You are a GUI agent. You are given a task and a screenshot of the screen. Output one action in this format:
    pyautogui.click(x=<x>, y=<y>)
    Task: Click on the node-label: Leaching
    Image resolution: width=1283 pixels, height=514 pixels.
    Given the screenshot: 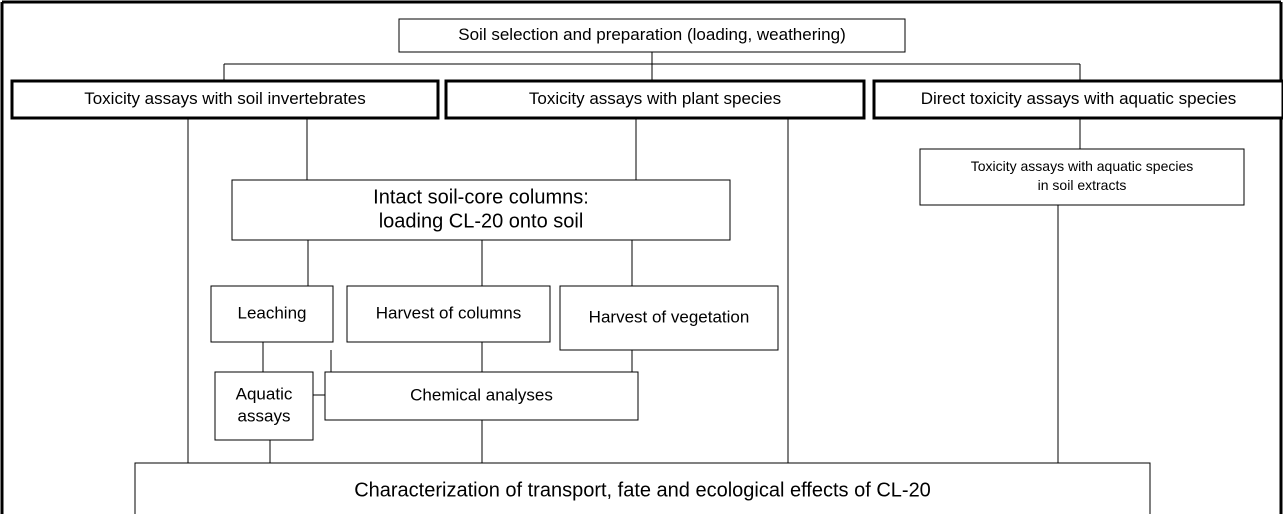 What is the action you would take?
    pyautogui.click(x=271, y=312)
    